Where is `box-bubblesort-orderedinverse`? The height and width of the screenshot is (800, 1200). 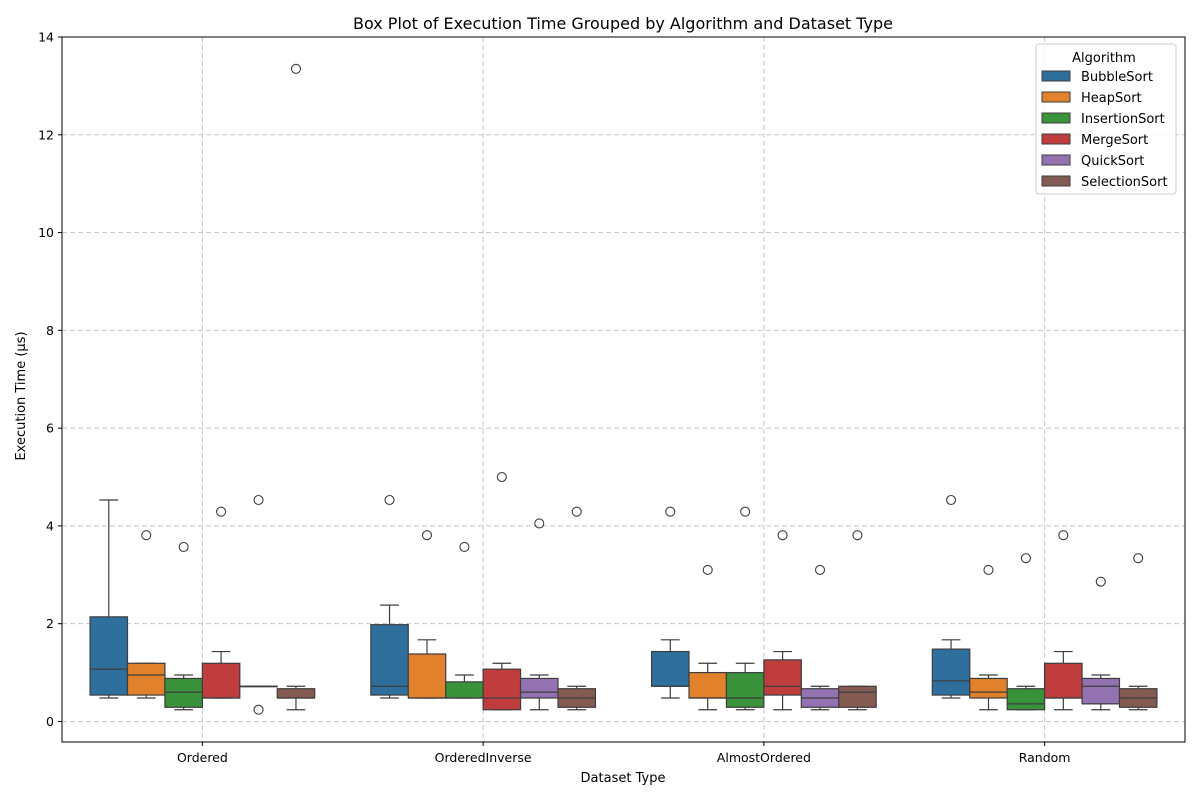
box-bubblesort-orderedinverse is located at coordinates (389, 596).